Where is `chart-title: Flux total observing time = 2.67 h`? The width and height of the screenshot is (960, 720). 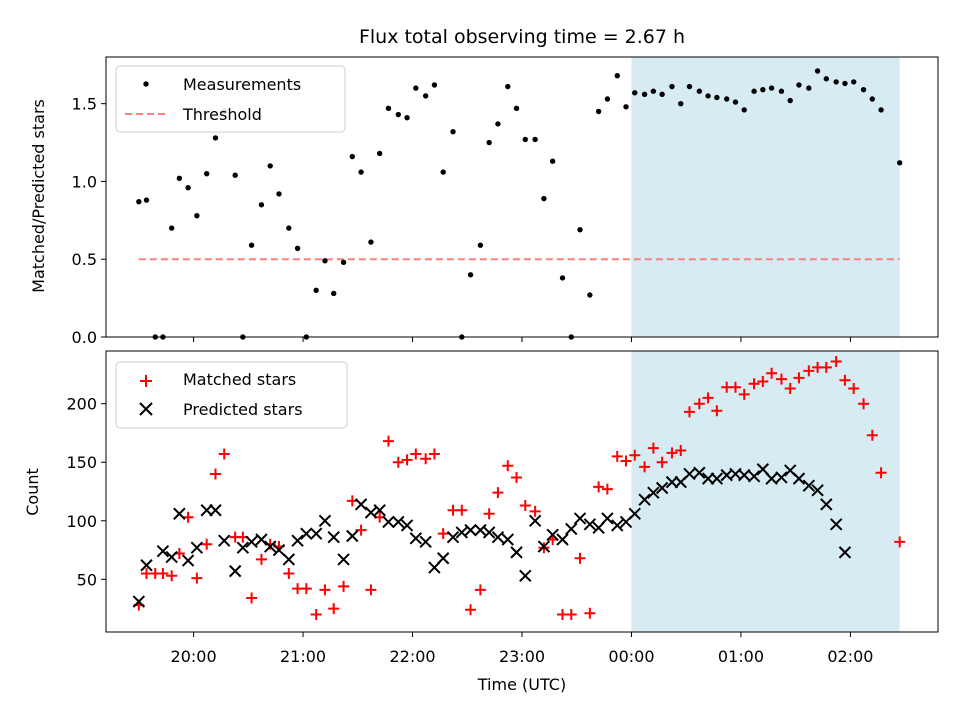
chart-title: Flux total observing time = 2.67 h is located at coordinates (522, 37).